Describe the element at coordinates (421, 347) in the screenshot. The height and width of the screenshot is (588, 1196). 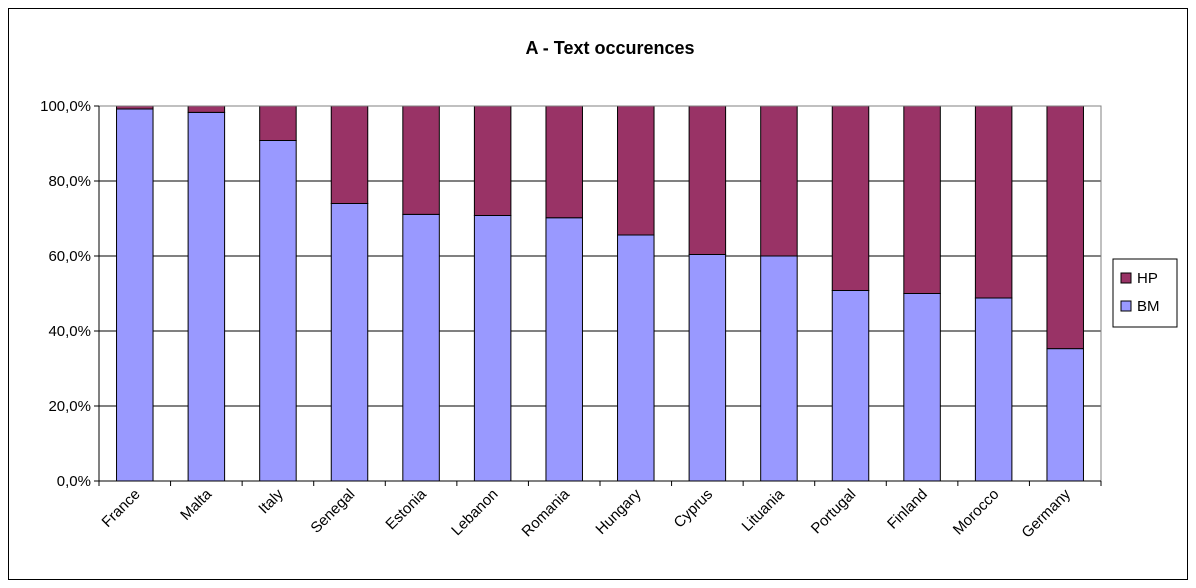
I see `bar-bm-estonia` at that location.